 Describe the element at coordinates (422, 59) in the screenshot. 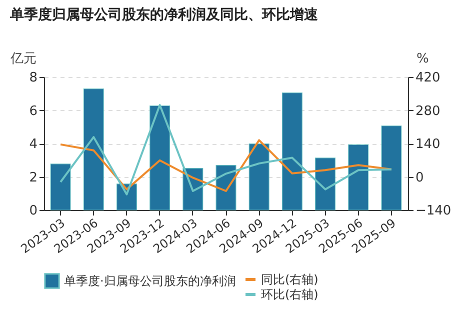

I see `y2-axis-title: %` at that location.